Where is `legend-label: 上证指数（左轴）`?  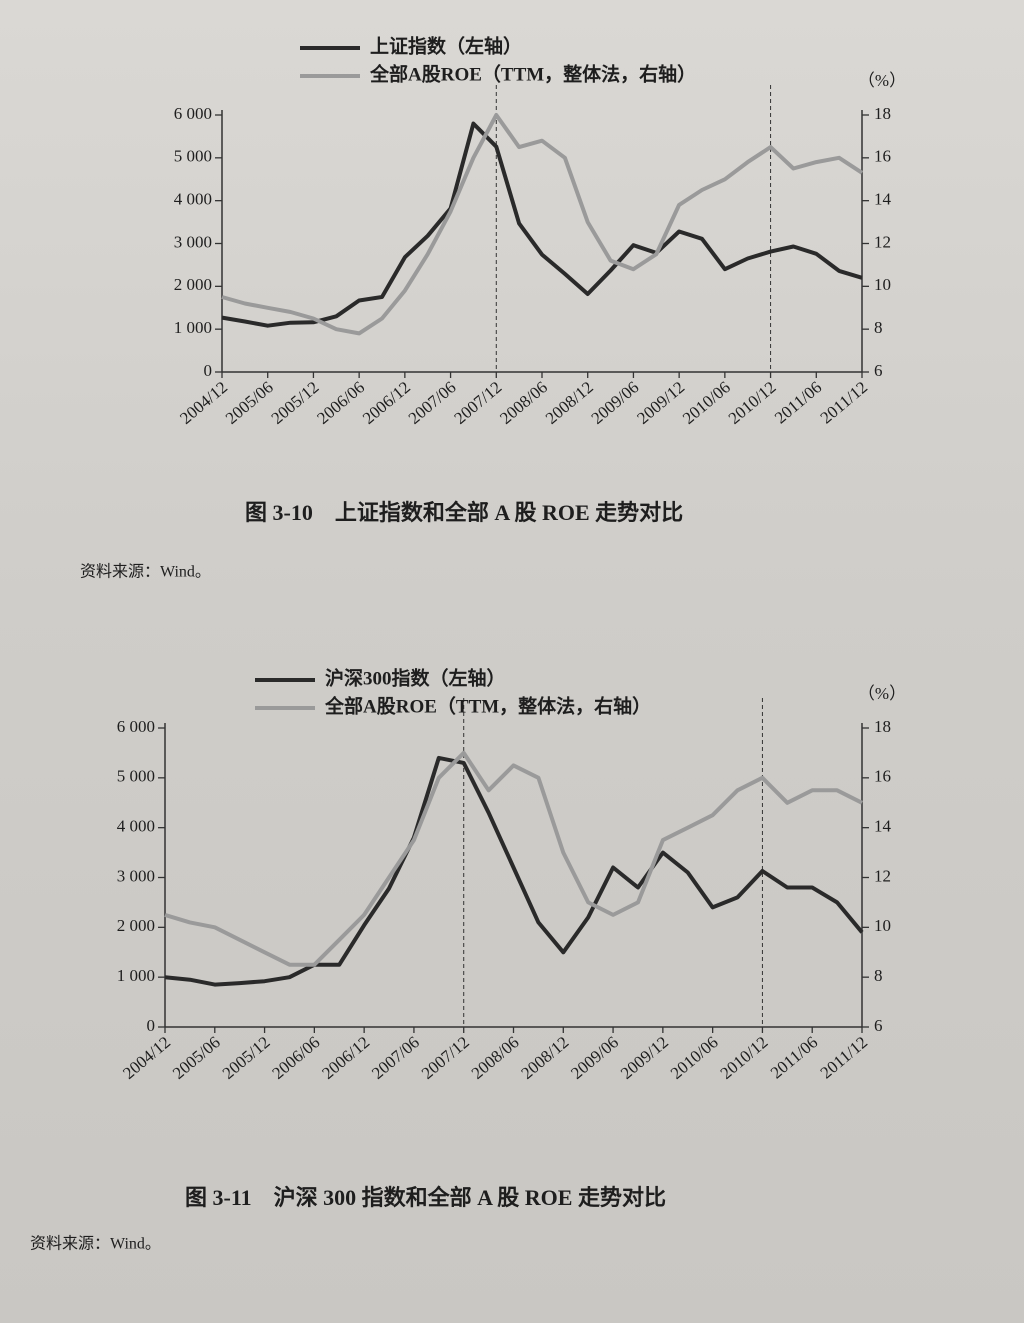 legend-label: 上证指数（左轴） is located at coordinates (446, 45).